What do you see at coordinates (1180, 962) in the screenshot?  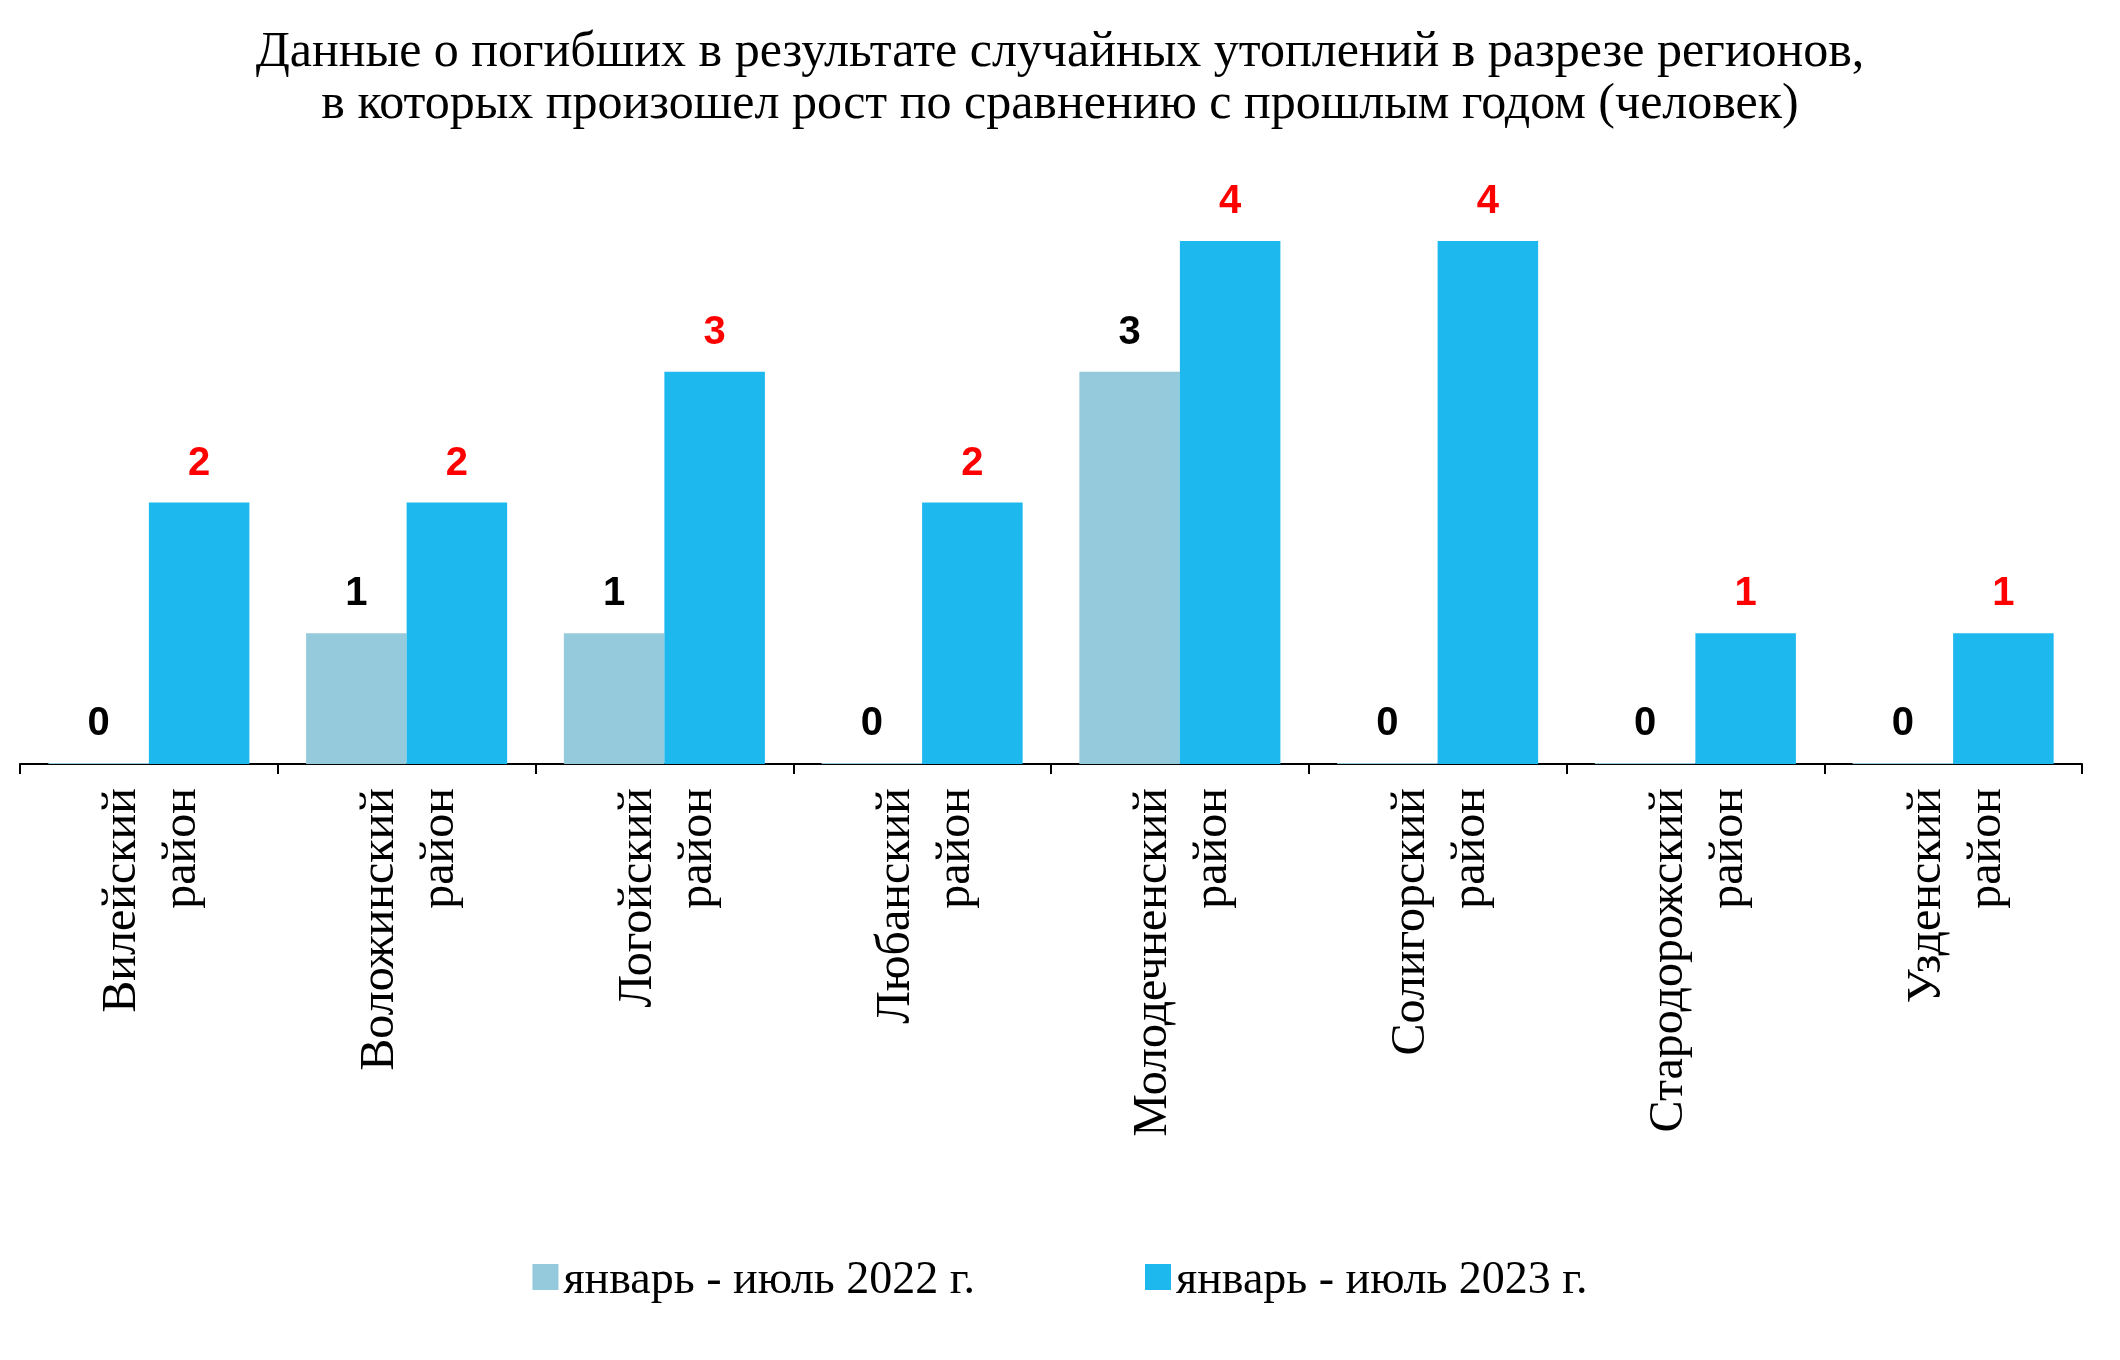 I see `x-tick-label: Молодечненский район` at bounding box center [1180, 962].